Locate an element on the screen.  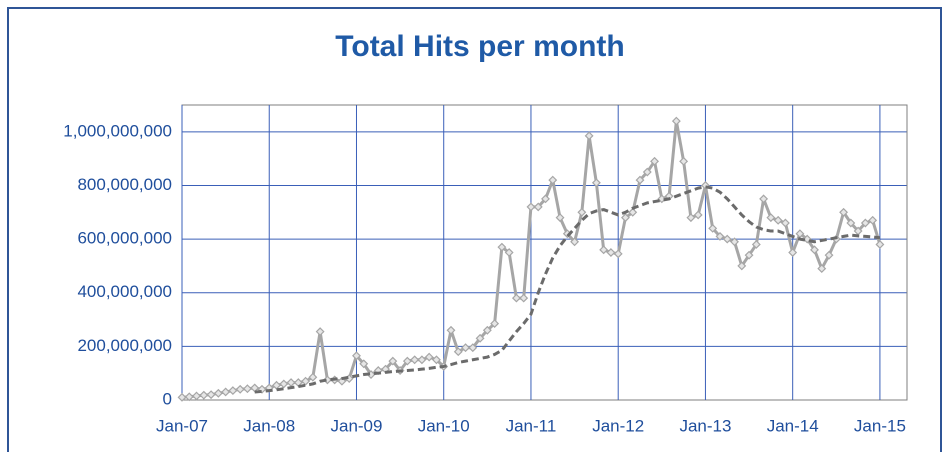
y-tick-label: 1,000,000,000 is located at coordinates (117, 130).